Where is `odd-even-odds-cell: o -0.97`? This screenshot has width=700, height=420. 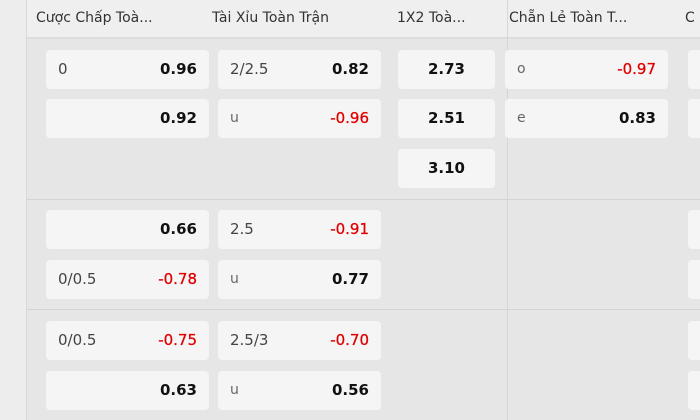 odd-even-odds-cell: o -0.97 is located at coordinates (586, 69).